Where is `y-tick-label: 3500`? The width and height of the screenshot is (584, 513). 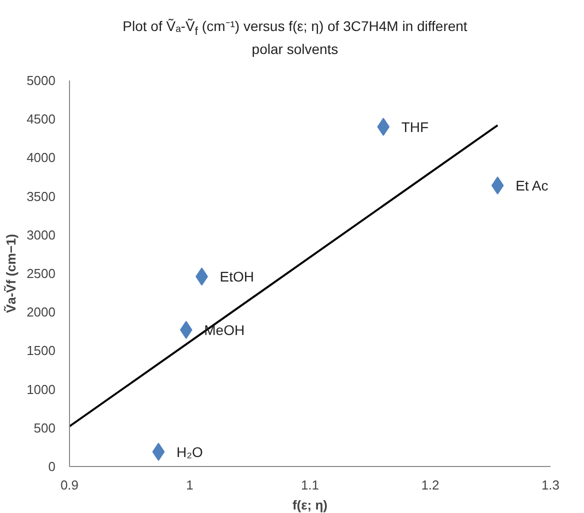 y-tick-label: 3500 is located at coordinates (41, 196).